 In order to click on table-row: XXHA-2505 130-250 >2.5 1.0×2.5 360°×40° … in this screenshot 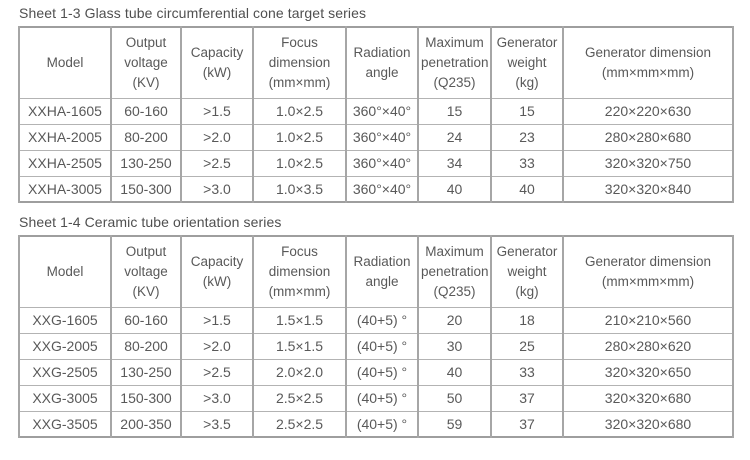, I will do `click(376, 163)`.